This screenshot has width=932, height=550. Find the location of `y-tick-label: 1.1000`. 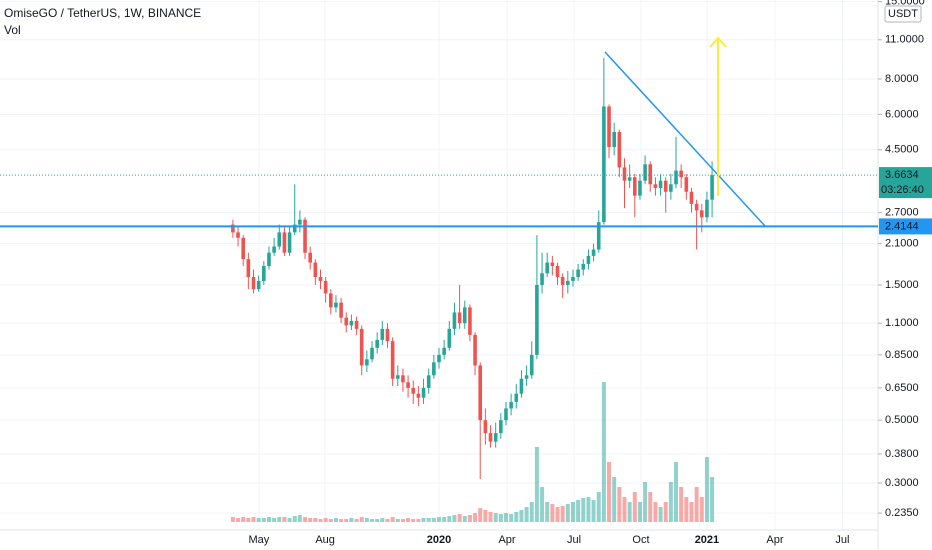

y-tick-label: 1.1000 is located at coordinates (902, 323).